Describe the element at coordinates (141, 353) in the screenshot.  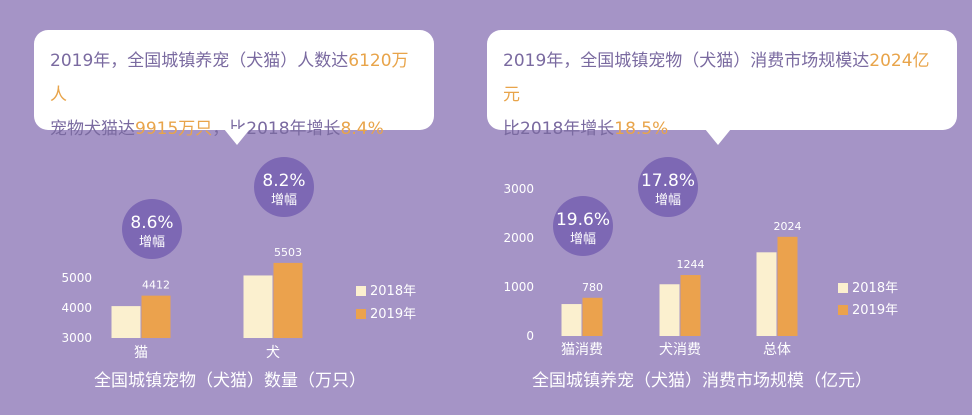
I see `category-label: 猫` at that location.